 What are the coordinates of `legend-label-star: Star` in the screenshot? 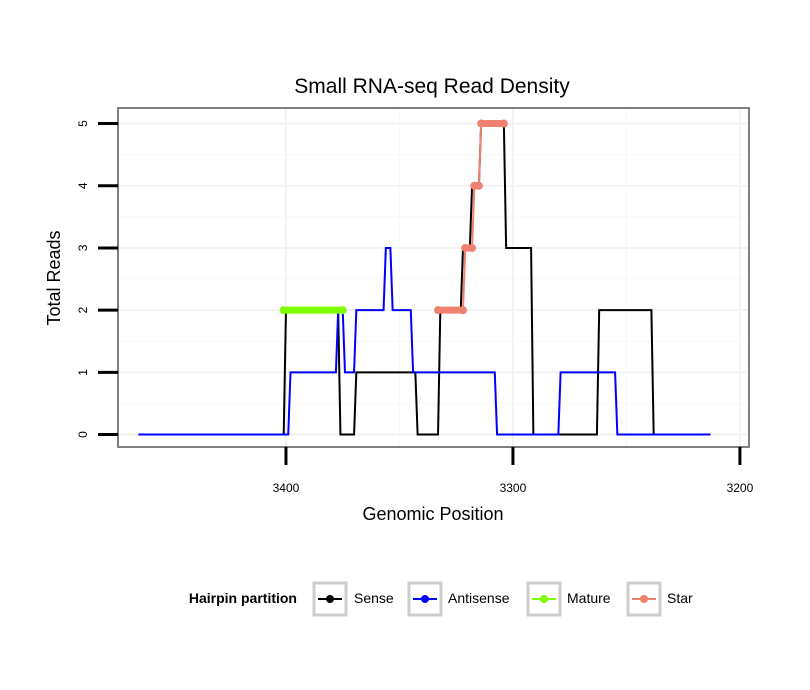 It's located at (680, 598).